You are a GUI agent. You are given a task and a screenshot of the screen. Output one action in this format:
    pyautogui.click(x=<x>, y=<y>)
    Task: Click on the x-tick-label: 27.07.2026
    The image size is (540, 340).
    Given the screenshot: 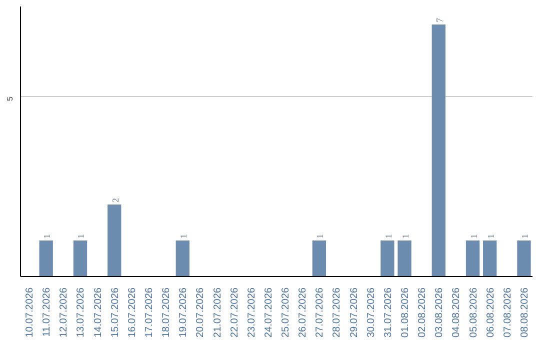 What is the action you would take?
    pyautogui.click(x=320, y=312)
    